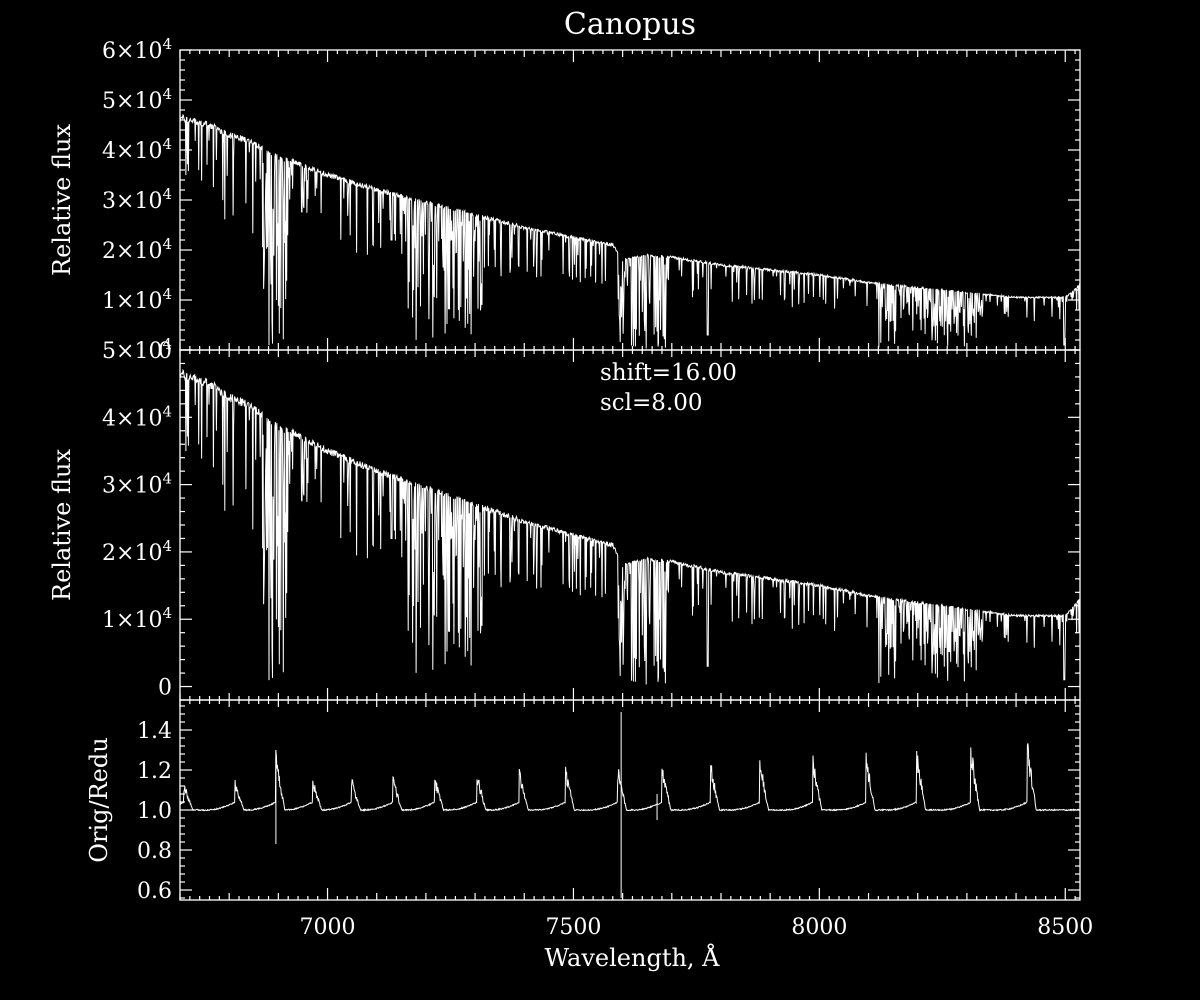 The width and height of the screenshot is (1200, 1000). I want to click on x-tick-label: 8000, so click(819, 927).